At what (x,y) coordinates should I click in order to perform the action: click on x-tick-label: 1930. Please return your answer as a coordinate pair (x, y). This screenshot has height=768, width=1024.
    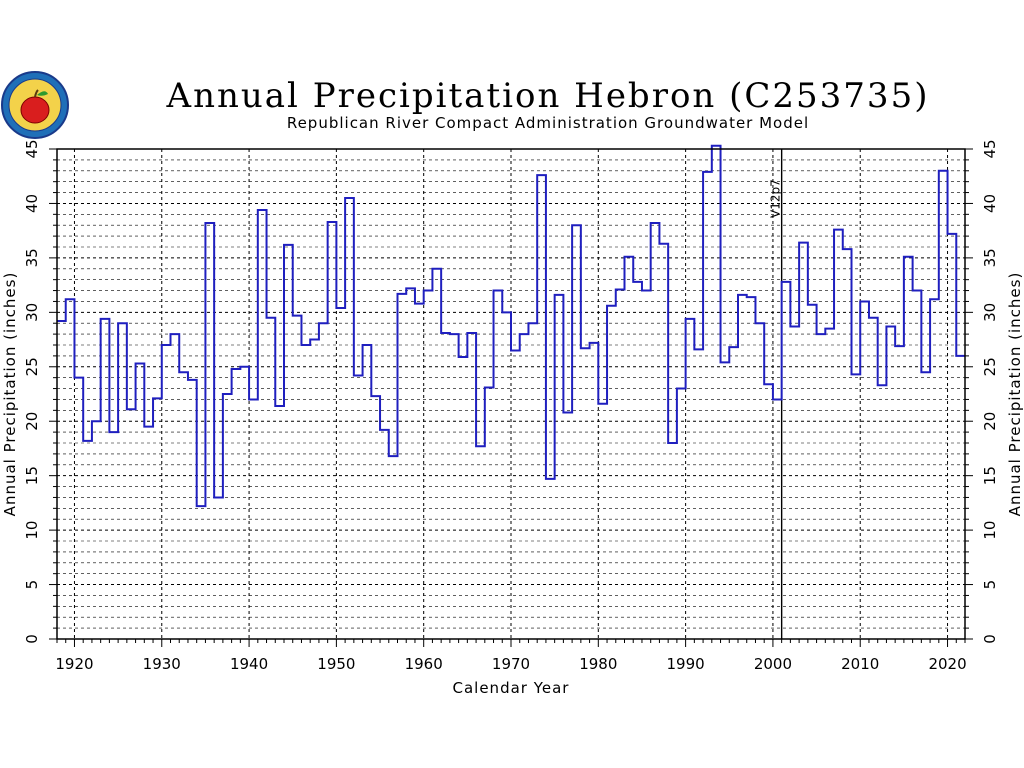
    Looking at the image, I should click on (162, 664).